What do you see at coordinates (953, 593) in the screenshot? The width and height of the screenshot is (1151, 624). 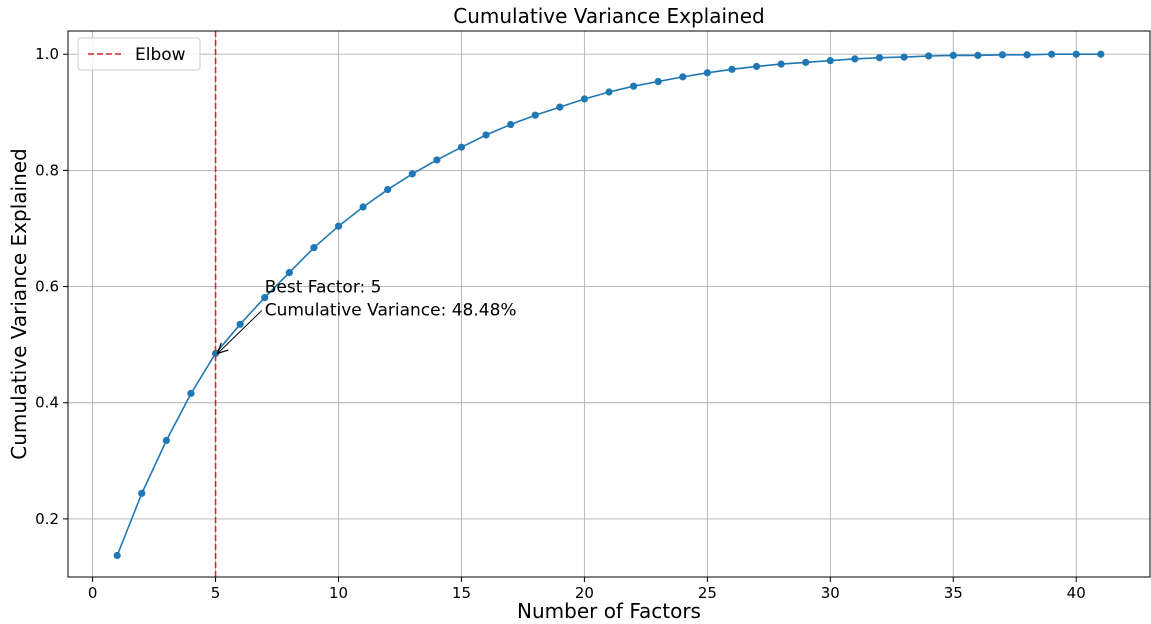 I see `x-tick-label: 35` at bounding box center [953, 593].